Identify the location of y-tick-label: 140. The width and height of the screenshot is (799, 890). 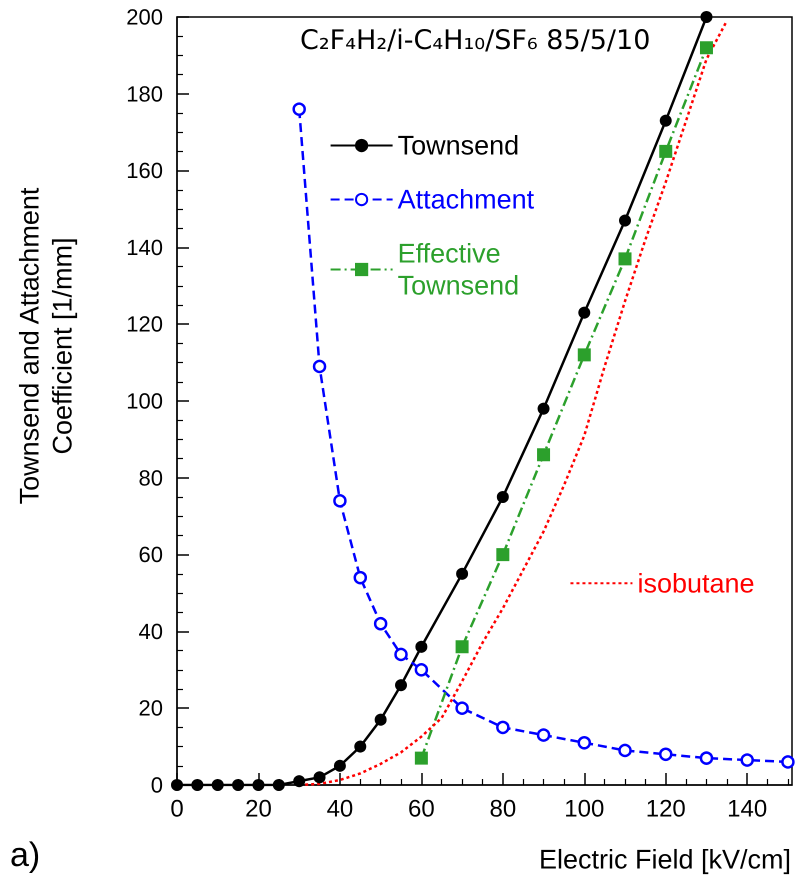
(144, 247).